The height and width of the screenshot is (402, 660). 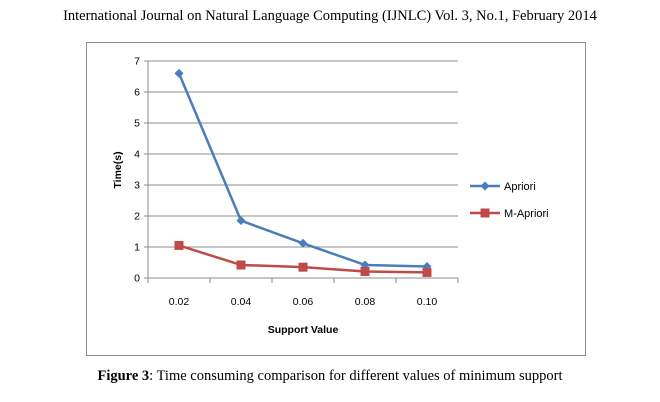 What do you see at coordinates (179, 302) in the screenshot?
I see `x-tick-label: 0.02` at bounding box center [179, 302].